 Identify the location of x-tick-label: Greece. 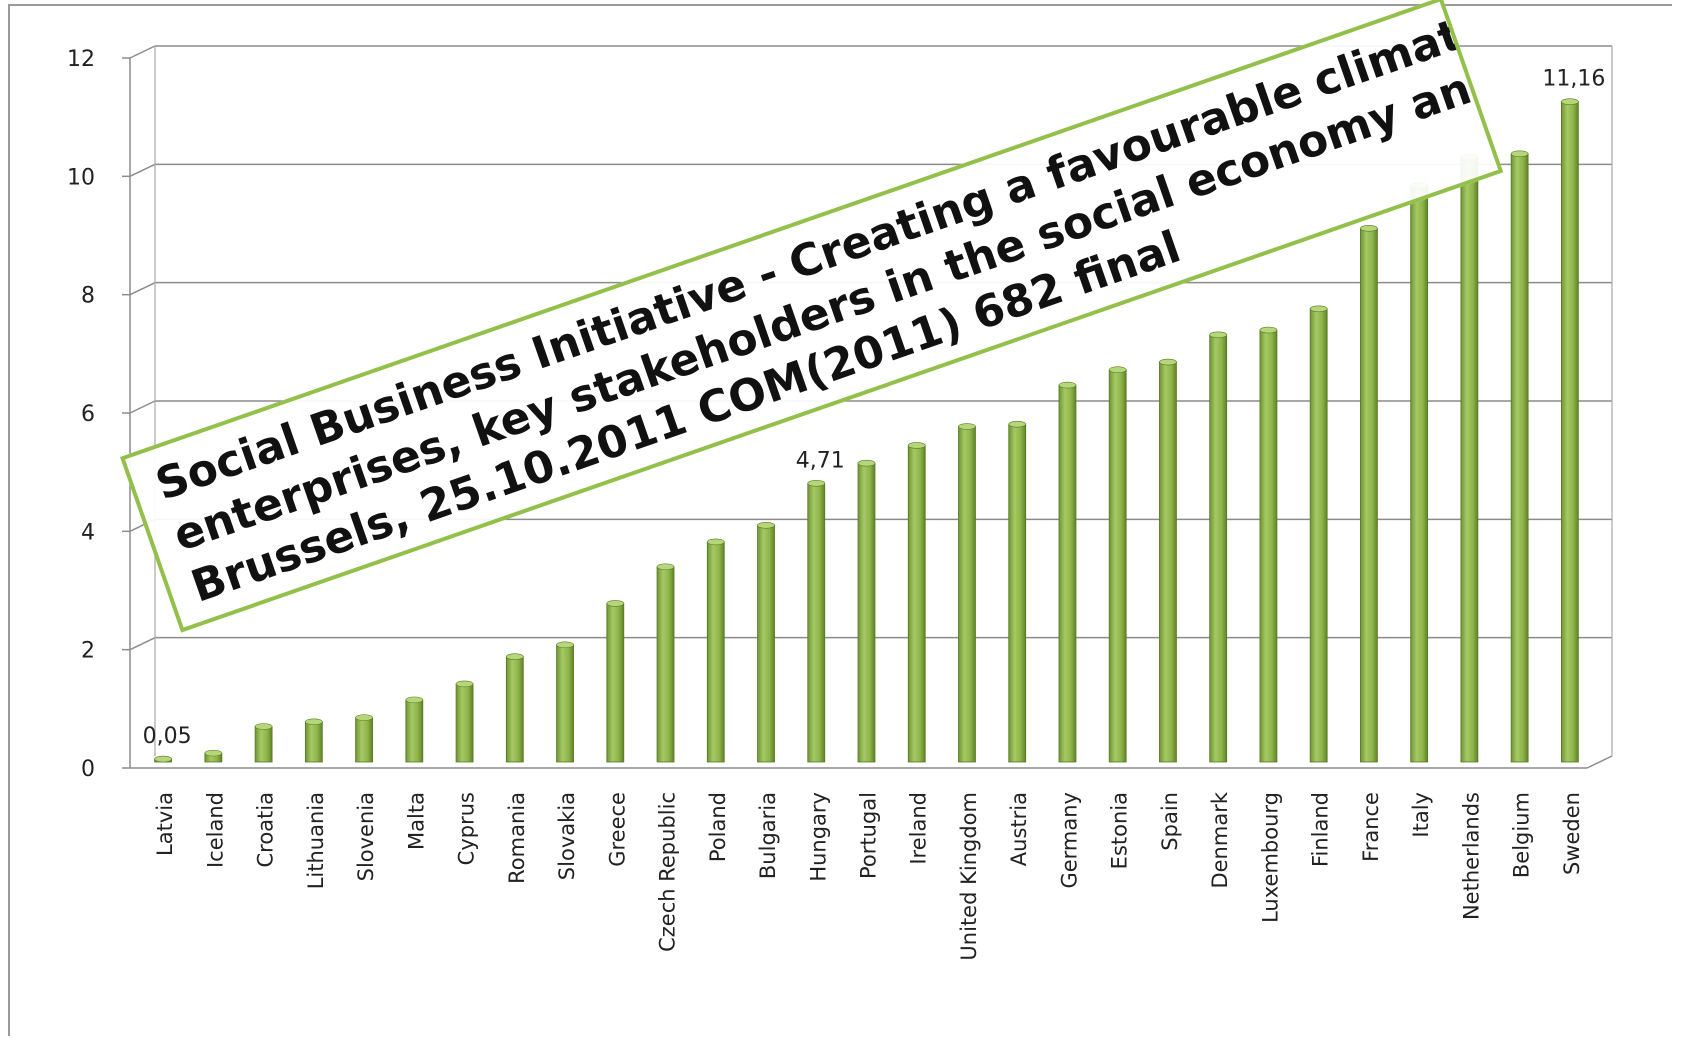
(617, 829).